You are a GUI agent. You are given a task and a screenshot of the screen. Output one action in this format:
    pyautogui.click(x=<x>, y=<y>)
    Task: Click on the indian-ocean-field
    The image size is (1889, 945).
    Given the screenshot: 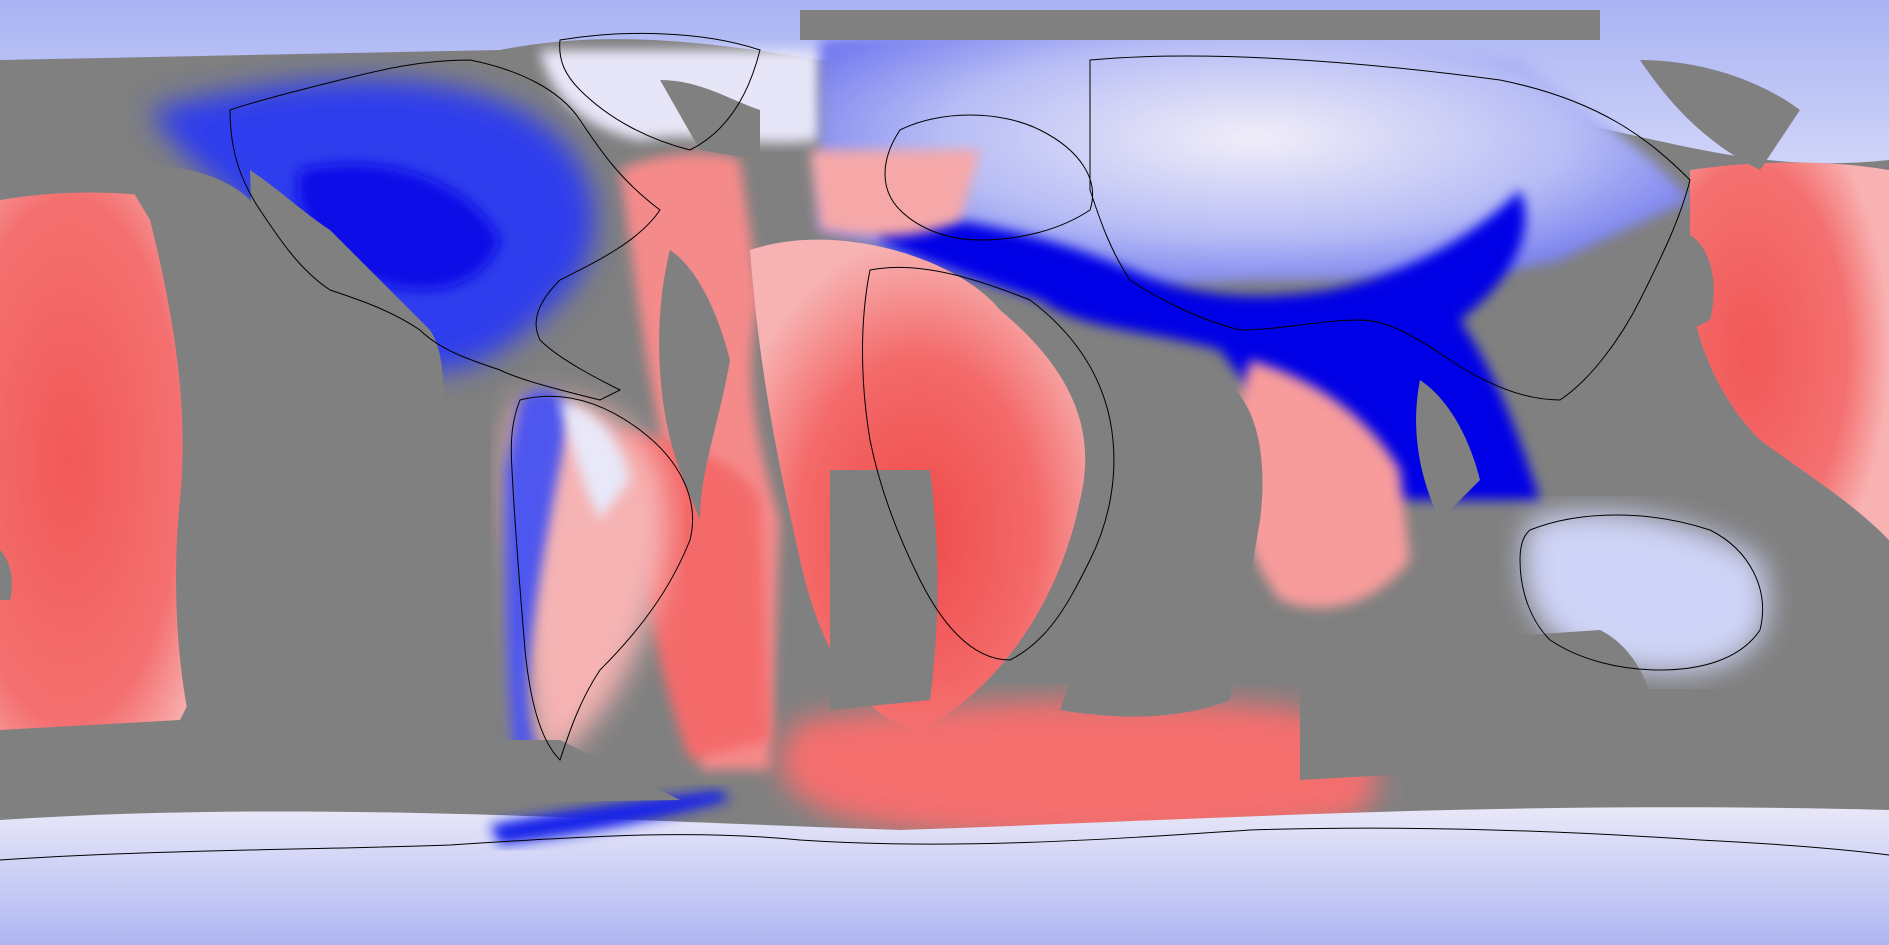 What is the action you would take?
    pyautogui.click(x=1320, y=484)
    